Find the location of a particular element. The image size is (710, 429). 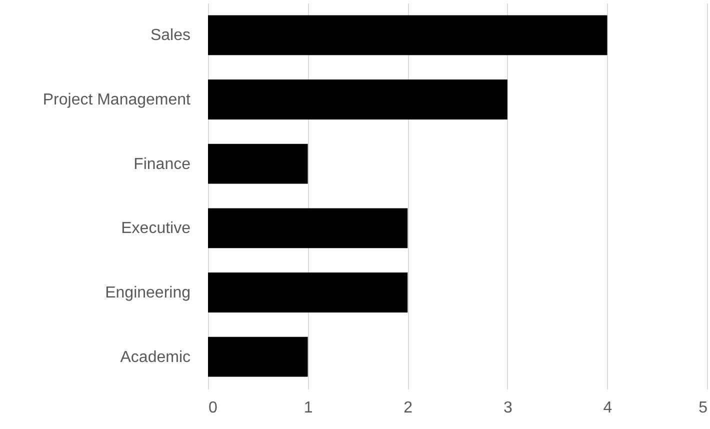

x-tick-label: 3 is located at coordinates (507, 408).